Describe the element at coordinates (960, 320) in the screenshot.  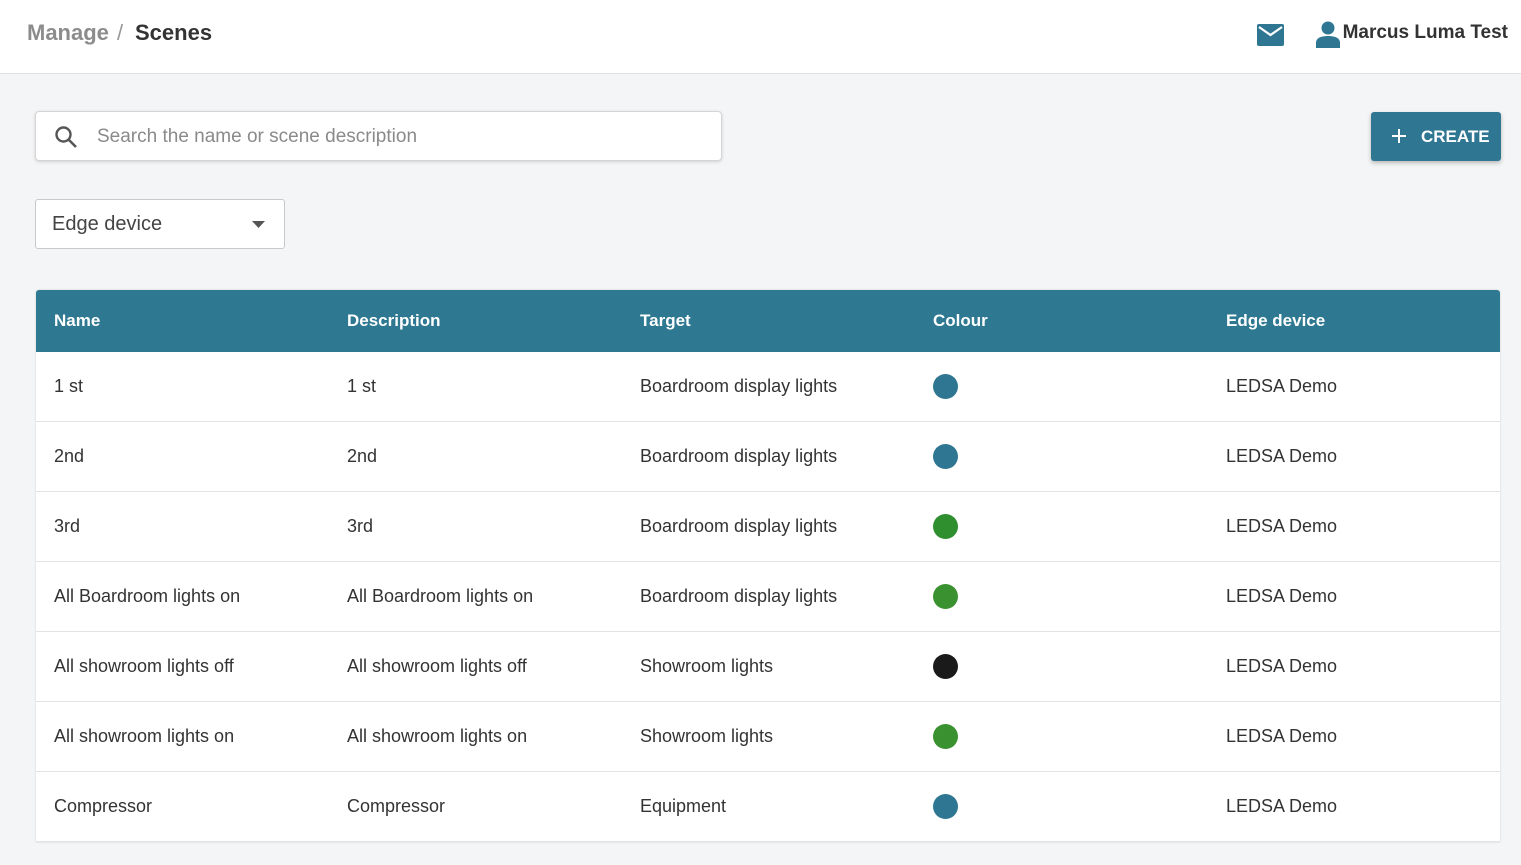
I see `column-header: Colour` at that location.